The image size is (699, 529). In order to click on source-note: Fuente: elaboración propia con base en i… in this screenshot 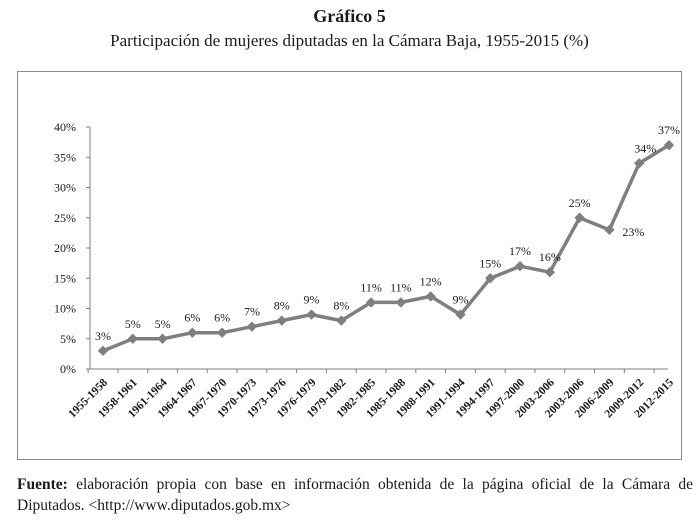, I will do `click(355, 495)`.